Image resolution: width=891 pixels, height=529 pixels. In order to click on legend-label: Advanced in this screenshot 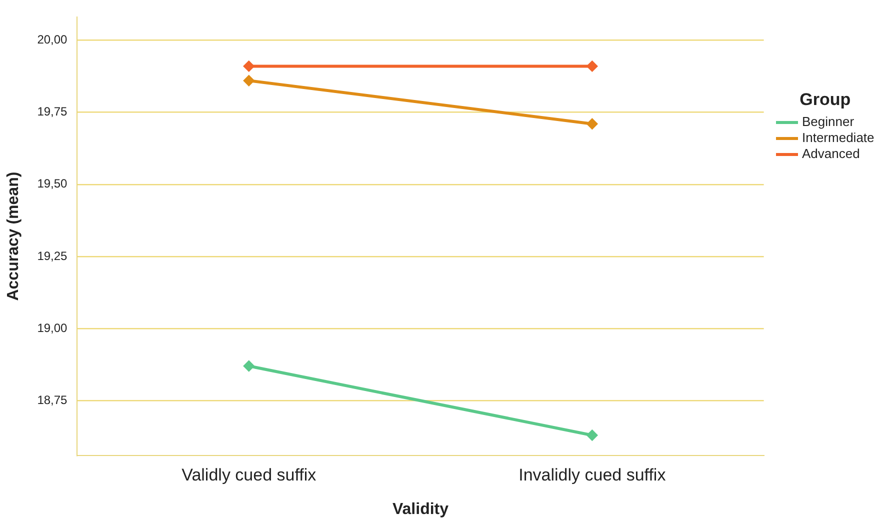, I will do `click(831, 154)`.